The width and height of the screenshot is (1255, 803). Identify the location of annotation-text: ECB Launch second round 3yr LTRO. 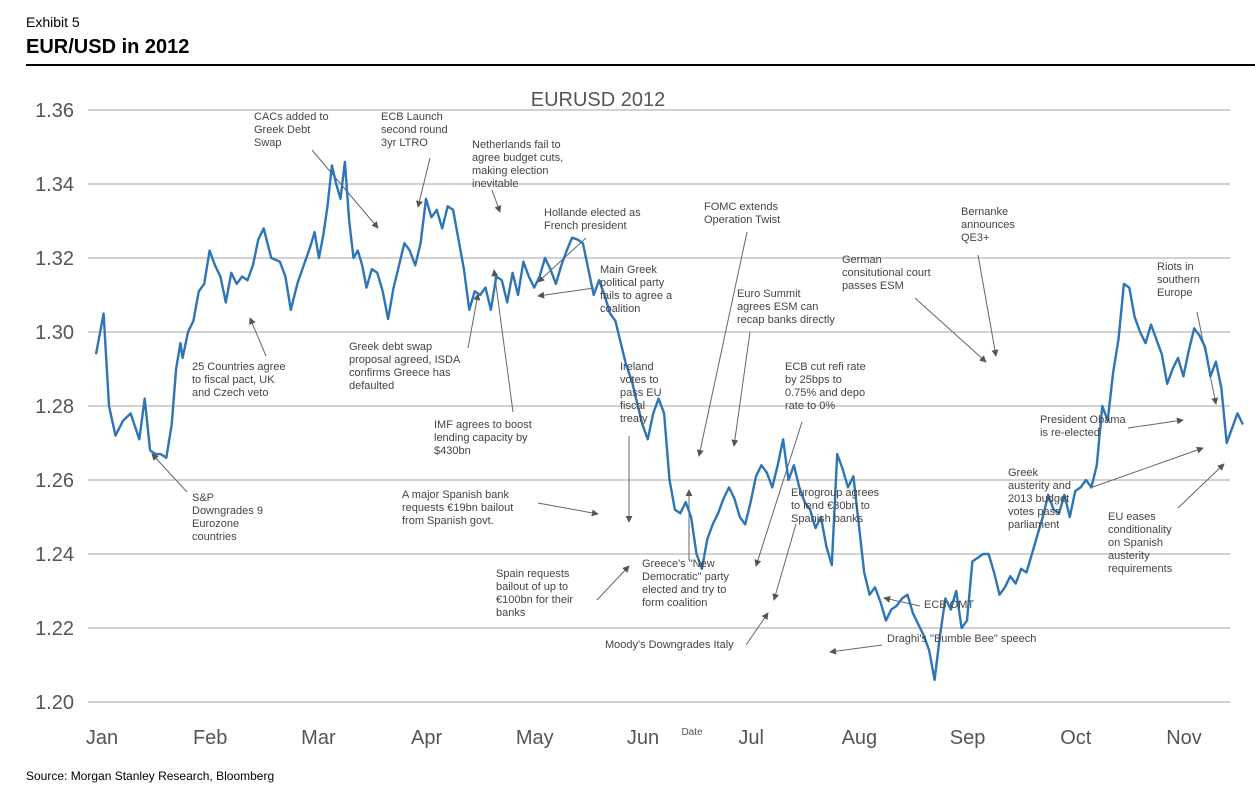
(414, 130).